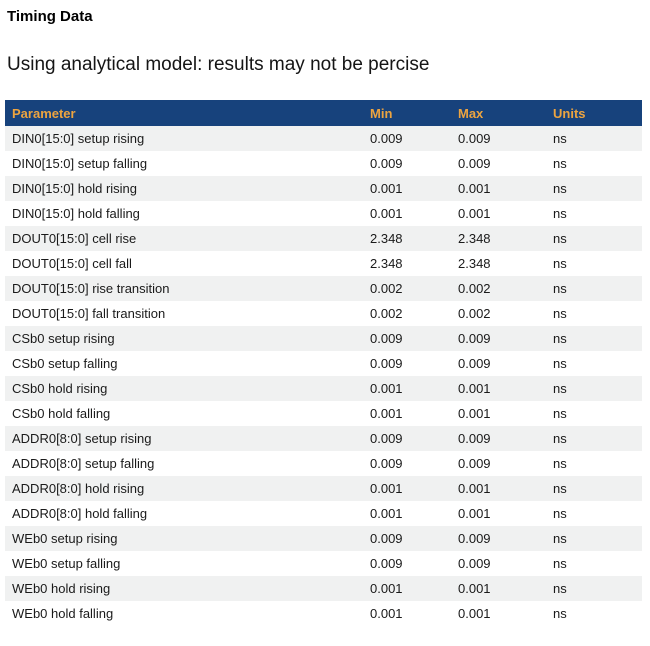 This screenshot has width=650, height=646. Describe the element at coordinates (65, 538) in the screenshot. I see `cell-parameter: WEb0 setup rising` at that location.